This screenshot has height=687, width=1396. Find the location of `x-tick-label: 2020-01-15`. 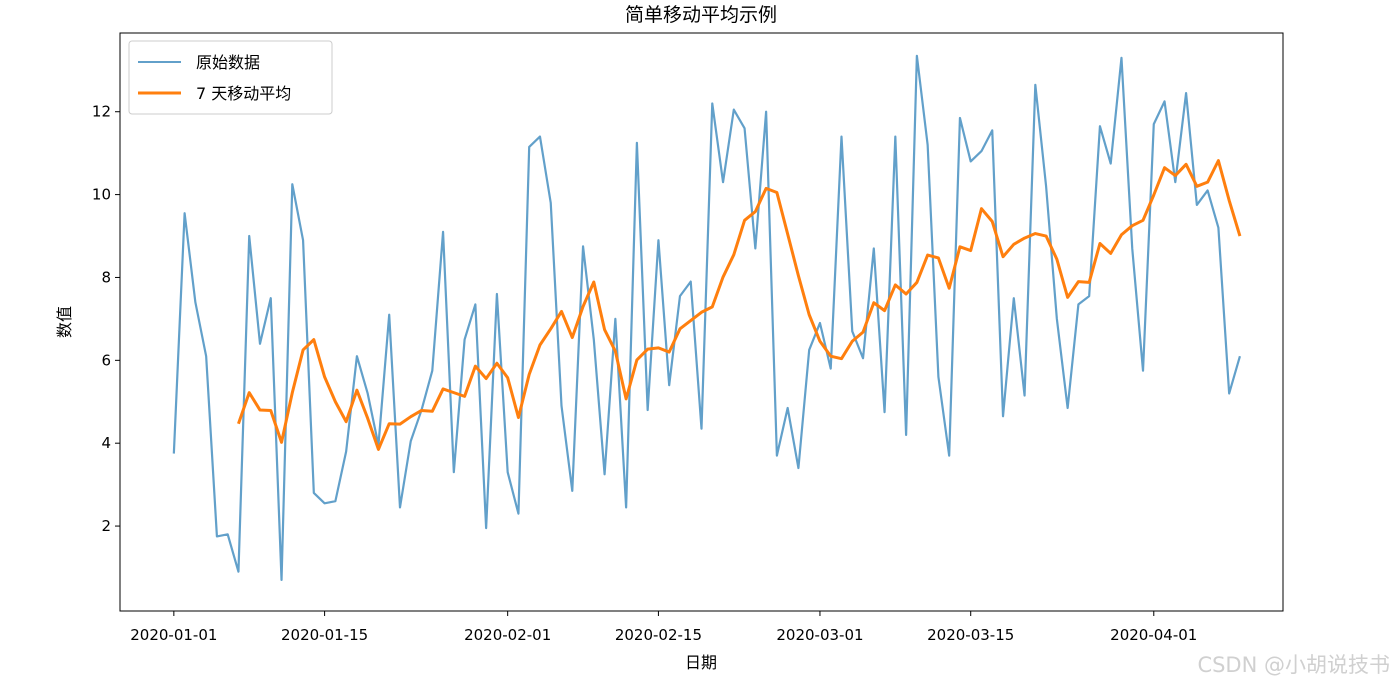

x-tick-label: 2020-01-15 is located at coordinates (324, 635).